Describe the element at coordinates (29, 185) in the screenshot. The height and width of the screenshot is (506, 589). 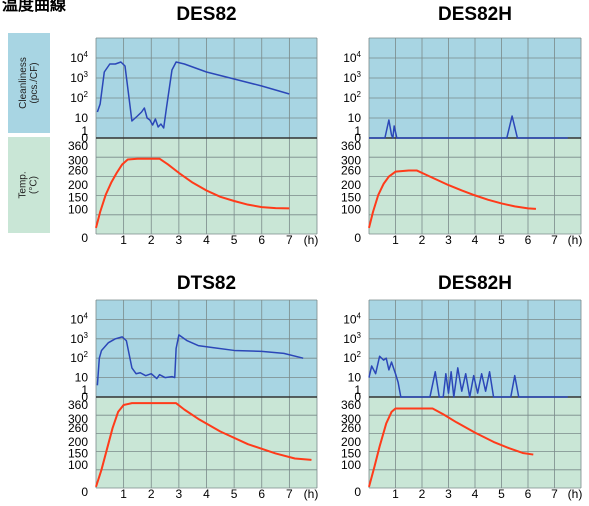
I see `temperature-axis-label: Temp. (°C)` at that location.